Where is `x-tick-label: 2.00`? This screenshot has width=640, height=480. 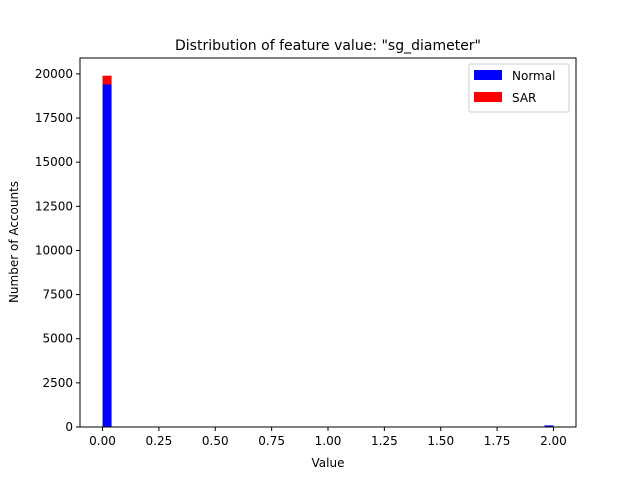
x-tick-label: 2.00 is located at coordinates (553, 441).